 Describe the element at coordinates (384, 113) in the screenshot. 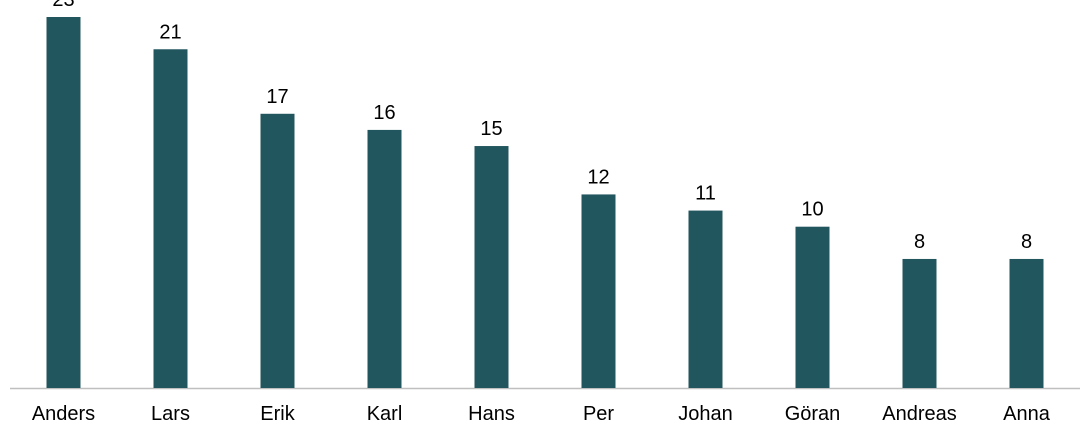

I see `data-label-3: 16` at that location.